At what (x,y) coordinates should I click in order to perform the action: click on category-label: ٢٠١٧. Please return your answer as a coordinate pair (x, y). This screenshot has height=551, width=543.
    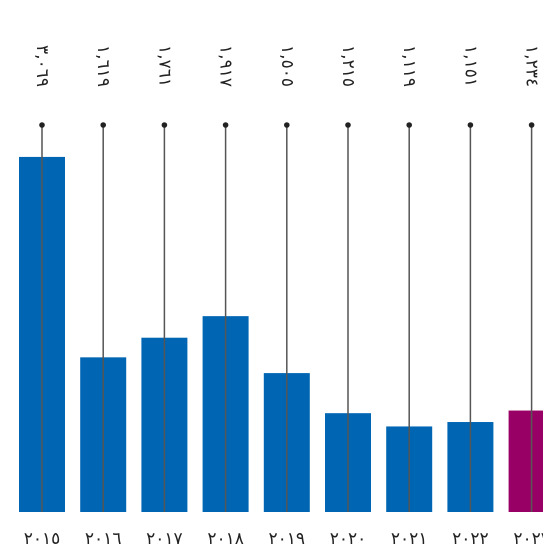
    Looking at the image, I should click on (164, 539).